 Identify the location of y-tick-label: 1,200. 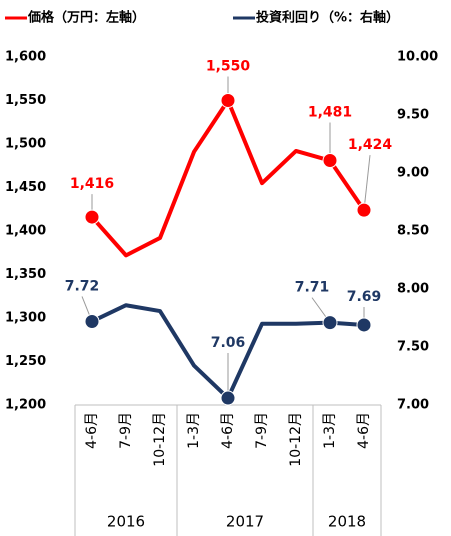
(25, 405).